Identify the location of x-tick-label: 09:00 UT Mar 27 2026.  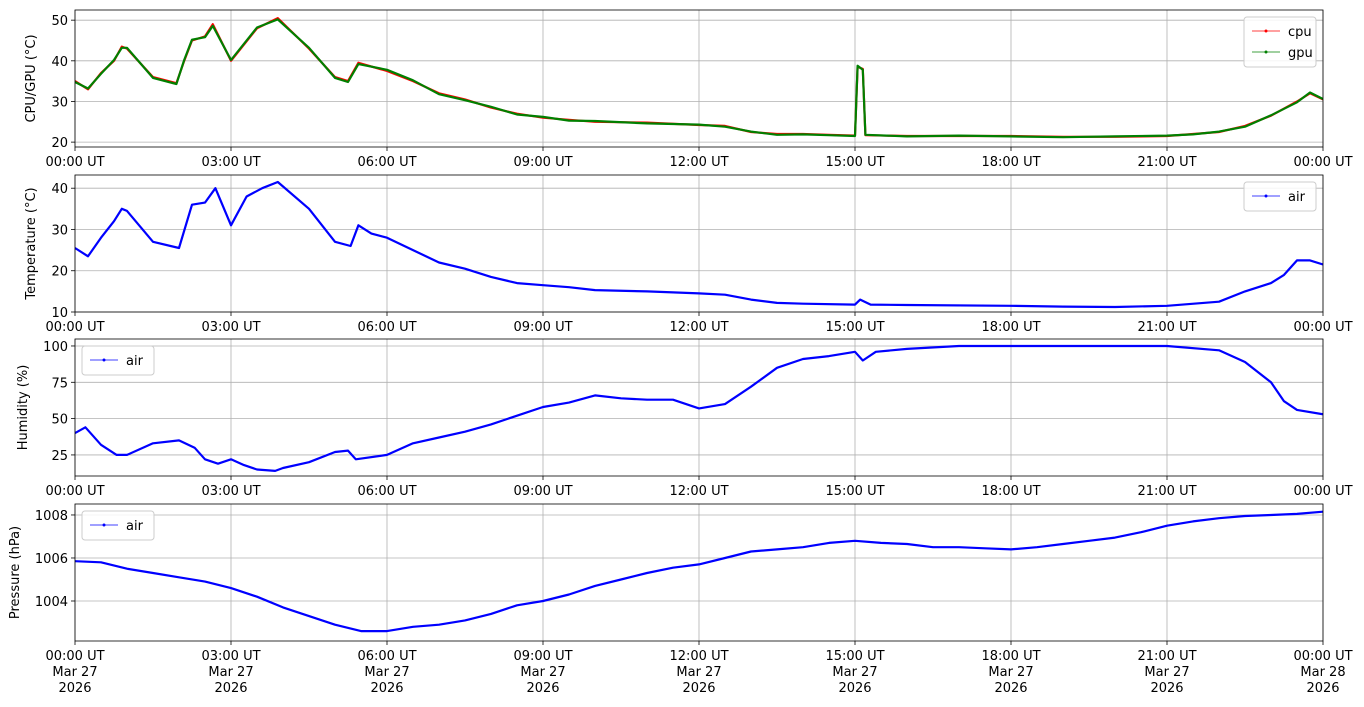
(542, 672).